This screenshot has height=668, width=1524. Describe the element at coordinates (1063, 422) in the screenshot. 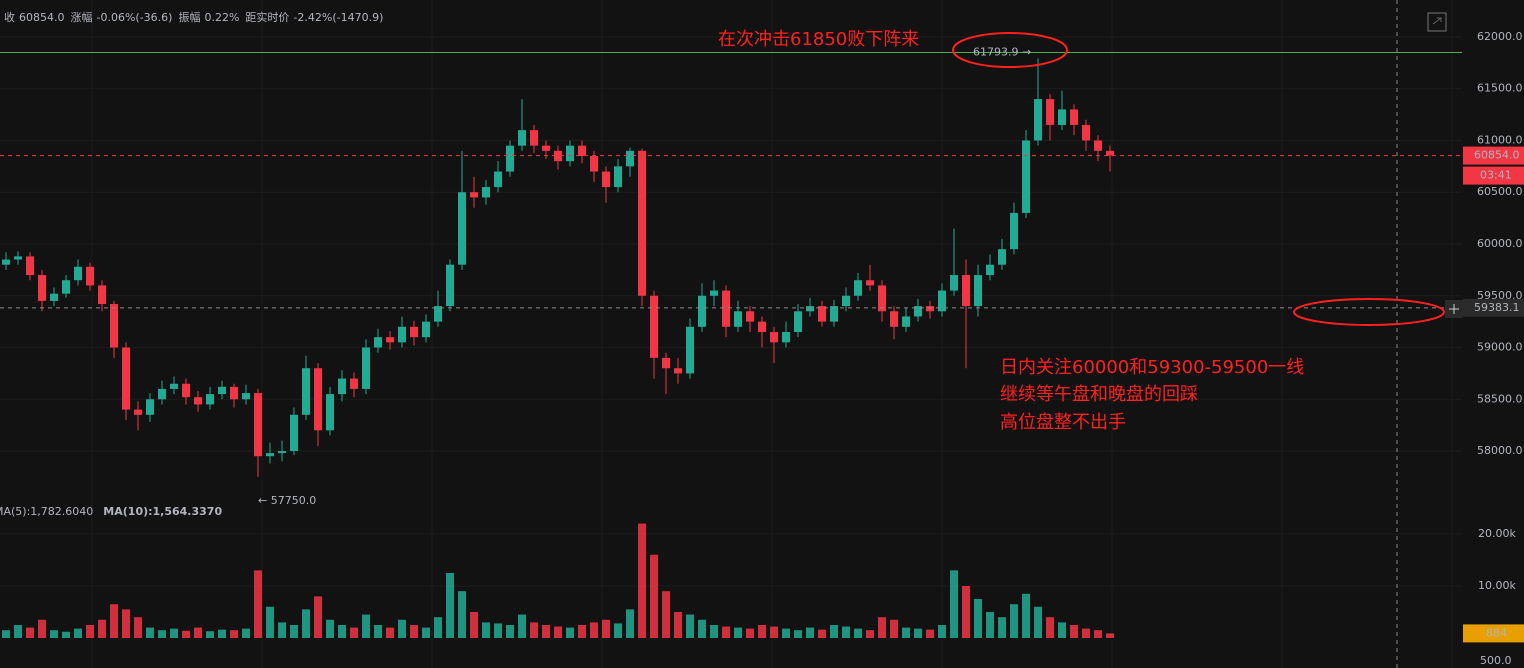

I see `annotation: 高位盘整不出手` at that location.